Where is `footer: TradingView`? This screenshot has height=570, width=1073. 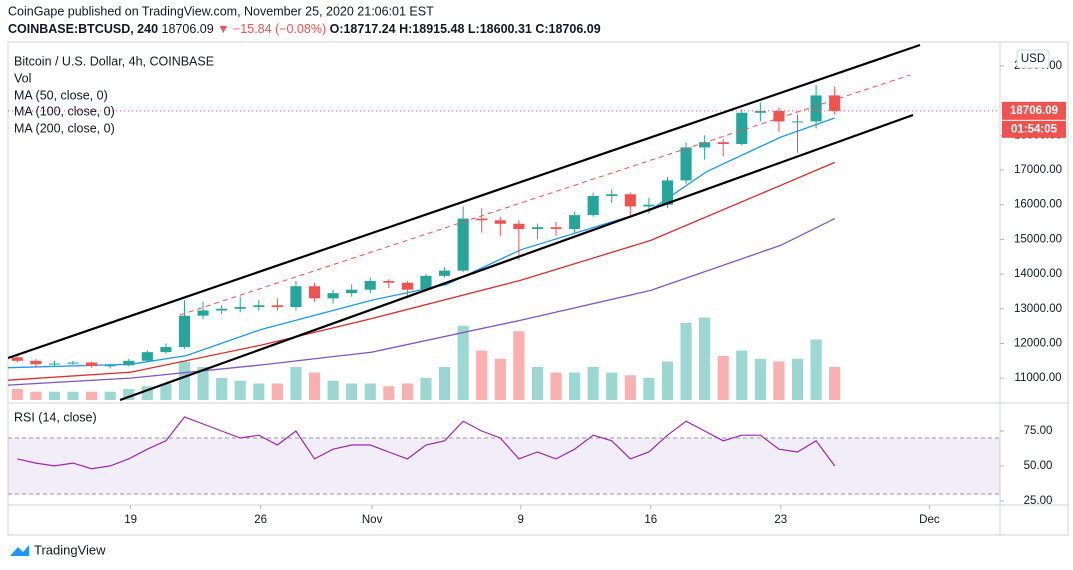
footer: TradingView is located at coordinates (70, 549).